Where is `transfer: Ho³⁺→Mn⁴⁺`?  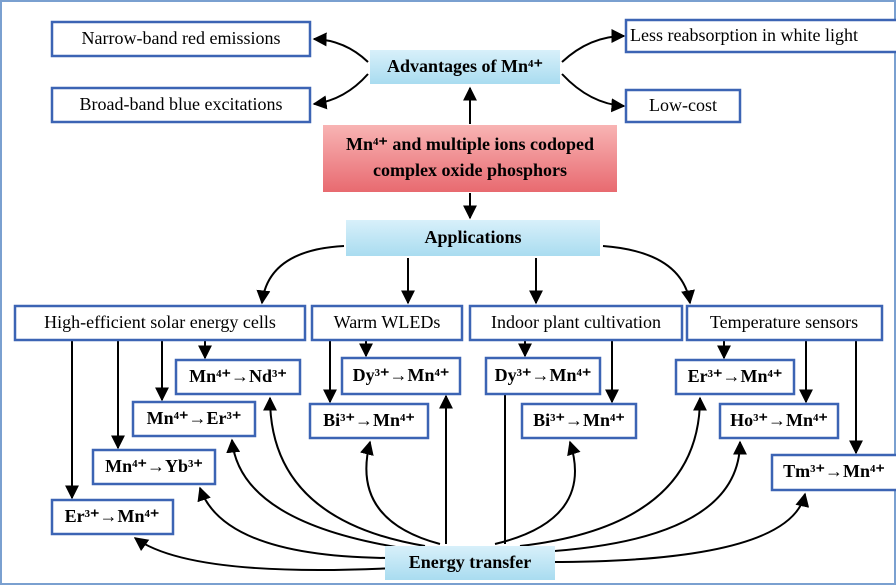
transfer: Ho³⁺→Mn⁴⁺ is located at coordinates (779, 420).